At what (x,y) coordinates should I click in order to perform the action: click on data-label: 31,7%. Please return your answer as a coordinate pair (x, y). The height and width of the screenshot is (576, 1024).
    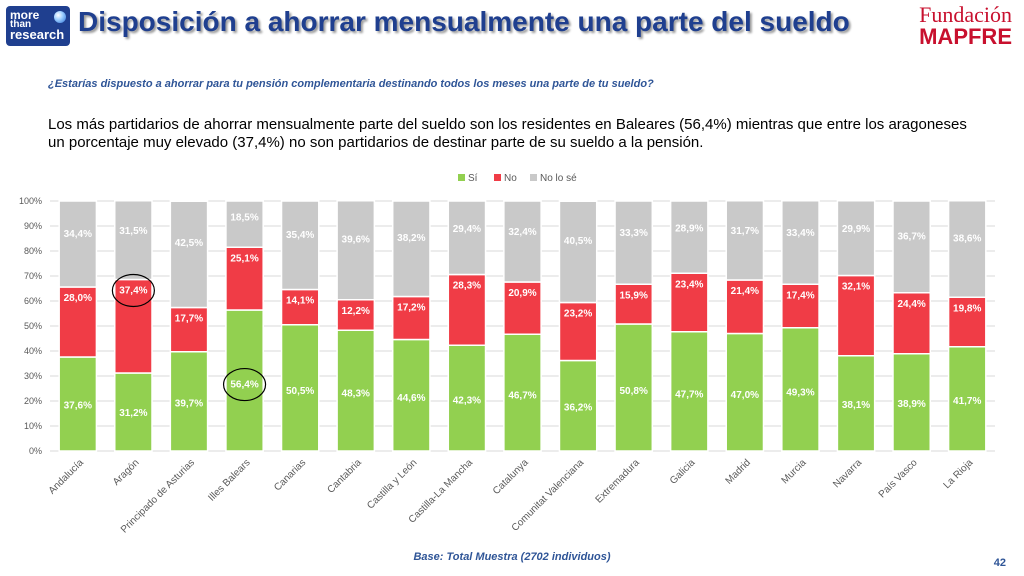
    Looking at the image, I should click on (745, 231).